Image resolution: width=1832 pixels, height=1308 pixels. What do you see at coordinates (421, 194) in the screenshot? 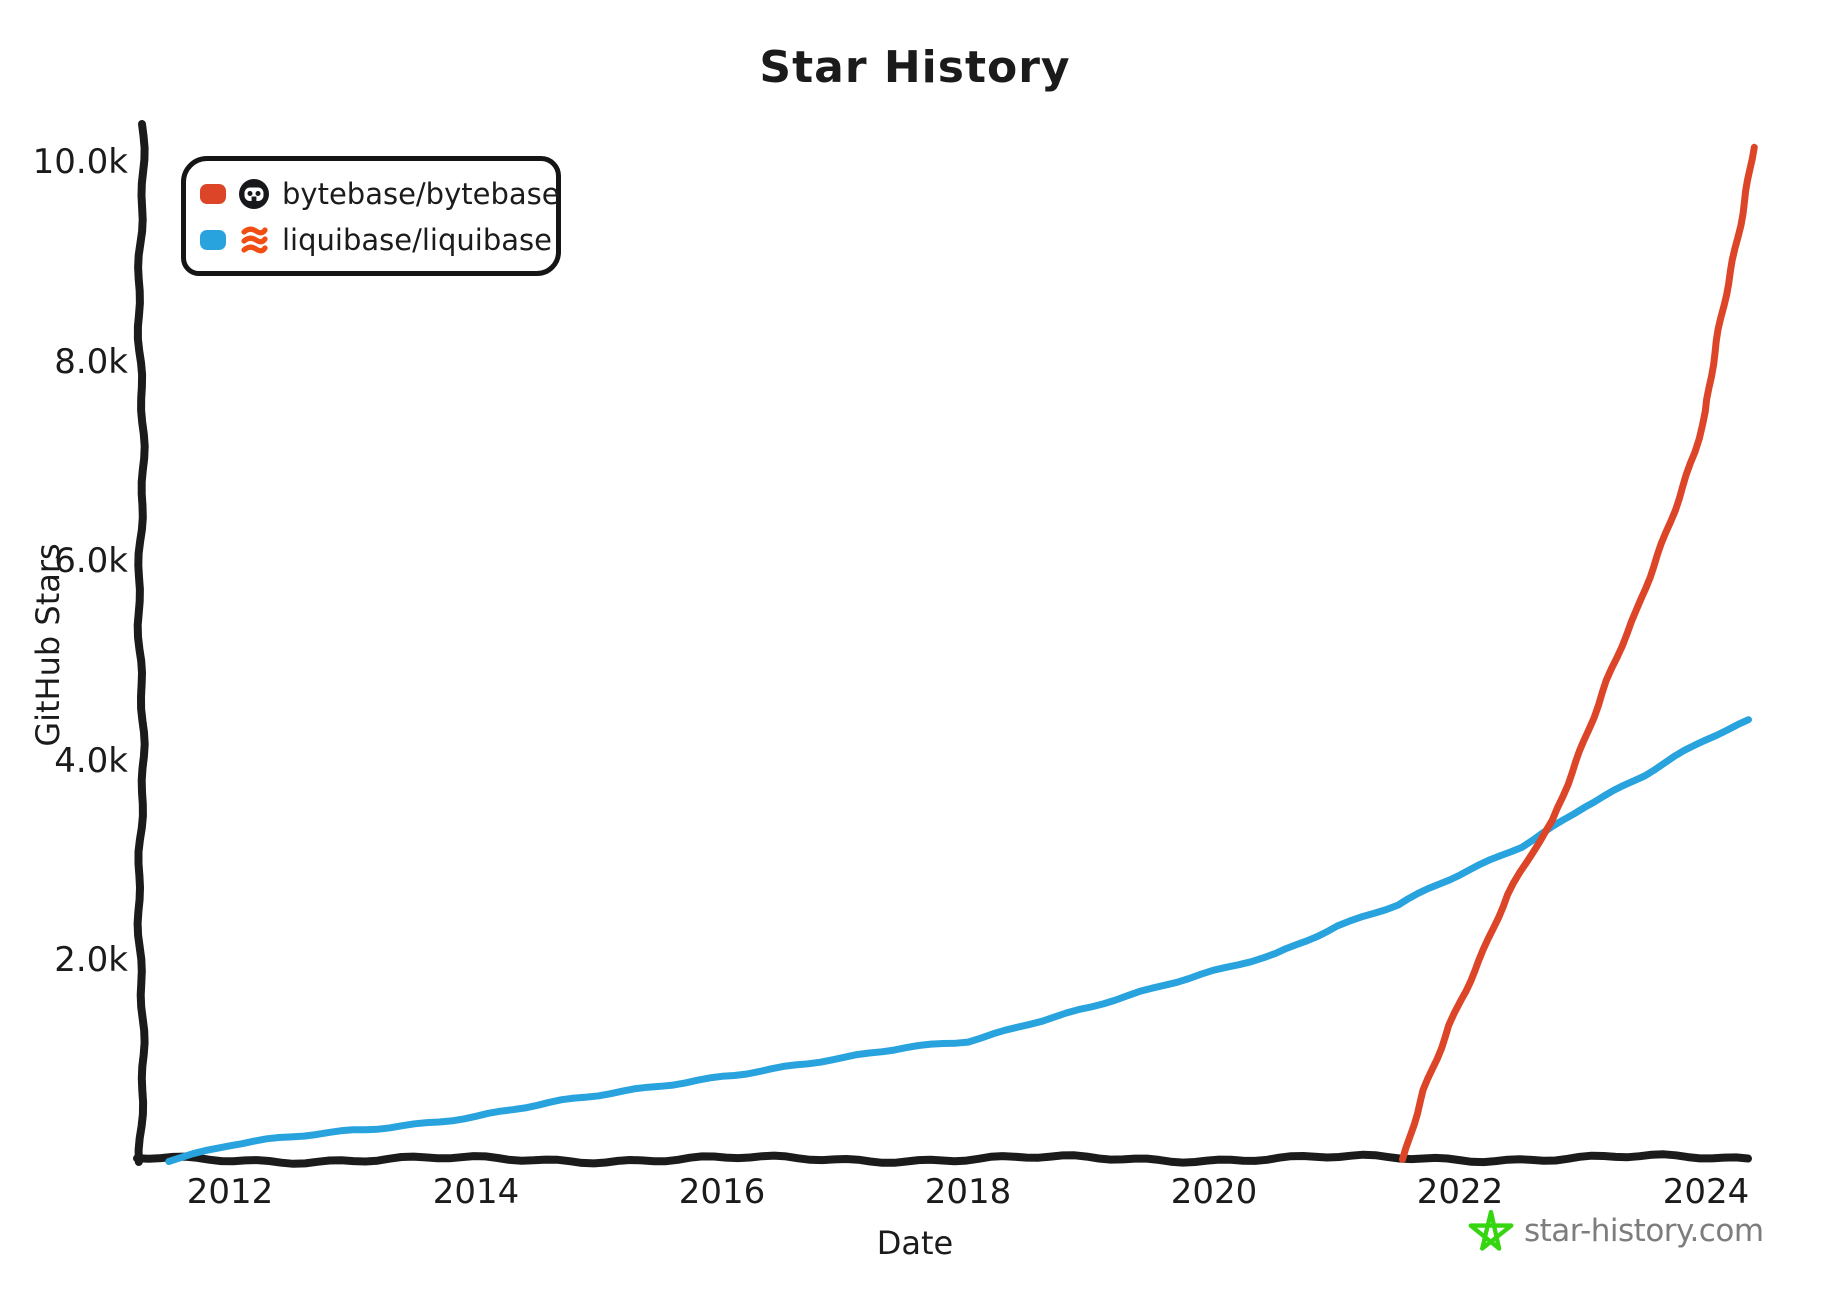
I see `legend-label-bytebase: bytebase/bytebase` at bounding box center [421, 194].